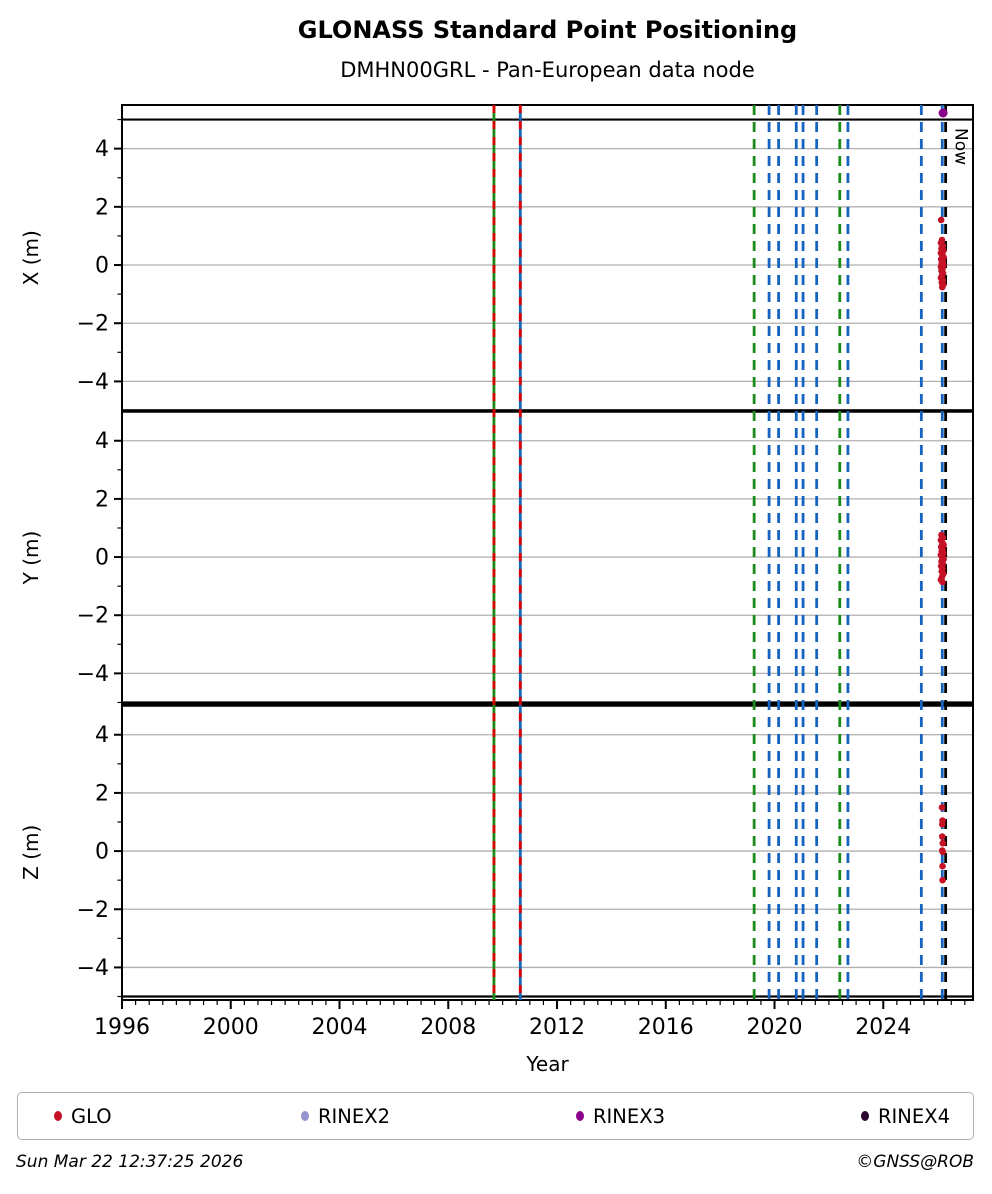 Image resolution: width=992 pixels, height=1194 pixels. Describe the element at coordinates (448, 1027) in the screenshot. I see `x-tick-label: 2008` at that location.